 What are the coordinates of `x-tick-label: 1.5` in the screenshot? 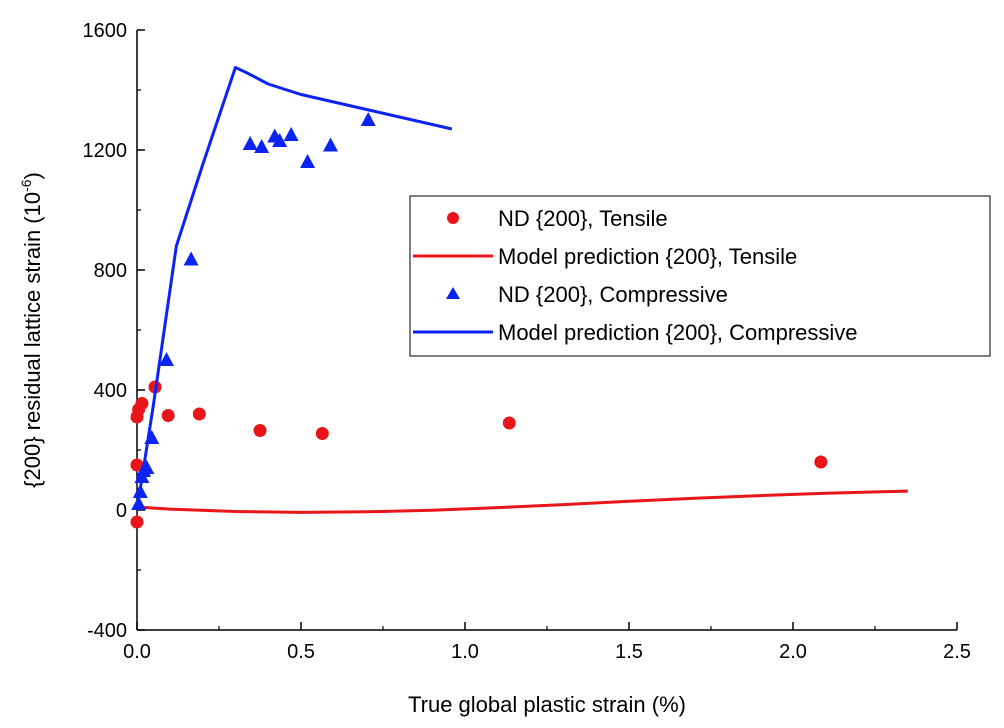 It's located at (629, 652).